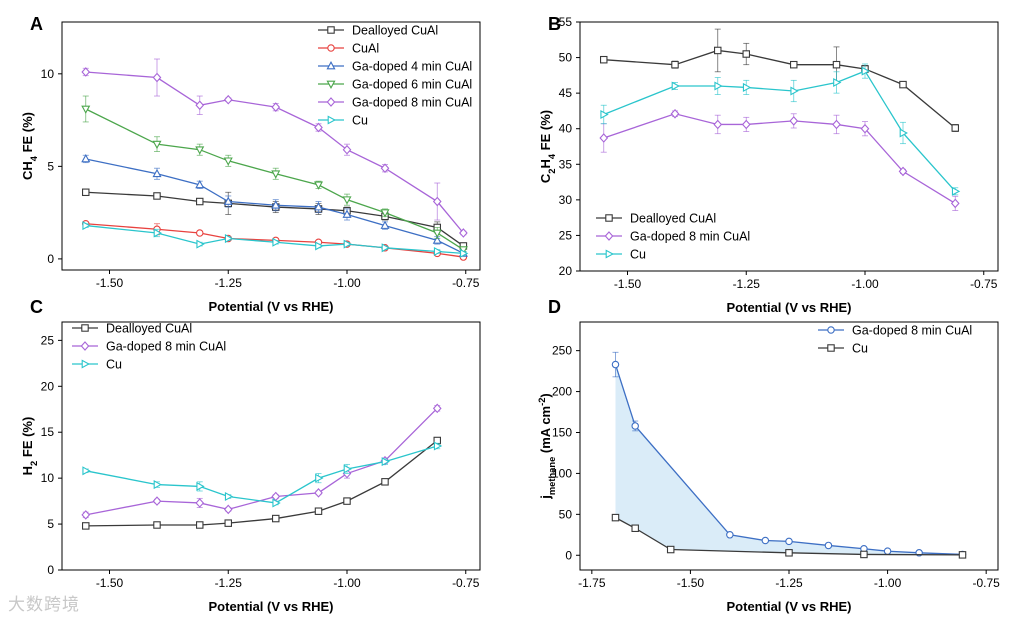 The width and height of the screenshot is (1015, 620). Describe the element at coordinates (29, 146) in the screenshot. I see `y-axis-label: CH4 FE (%)` at that location.